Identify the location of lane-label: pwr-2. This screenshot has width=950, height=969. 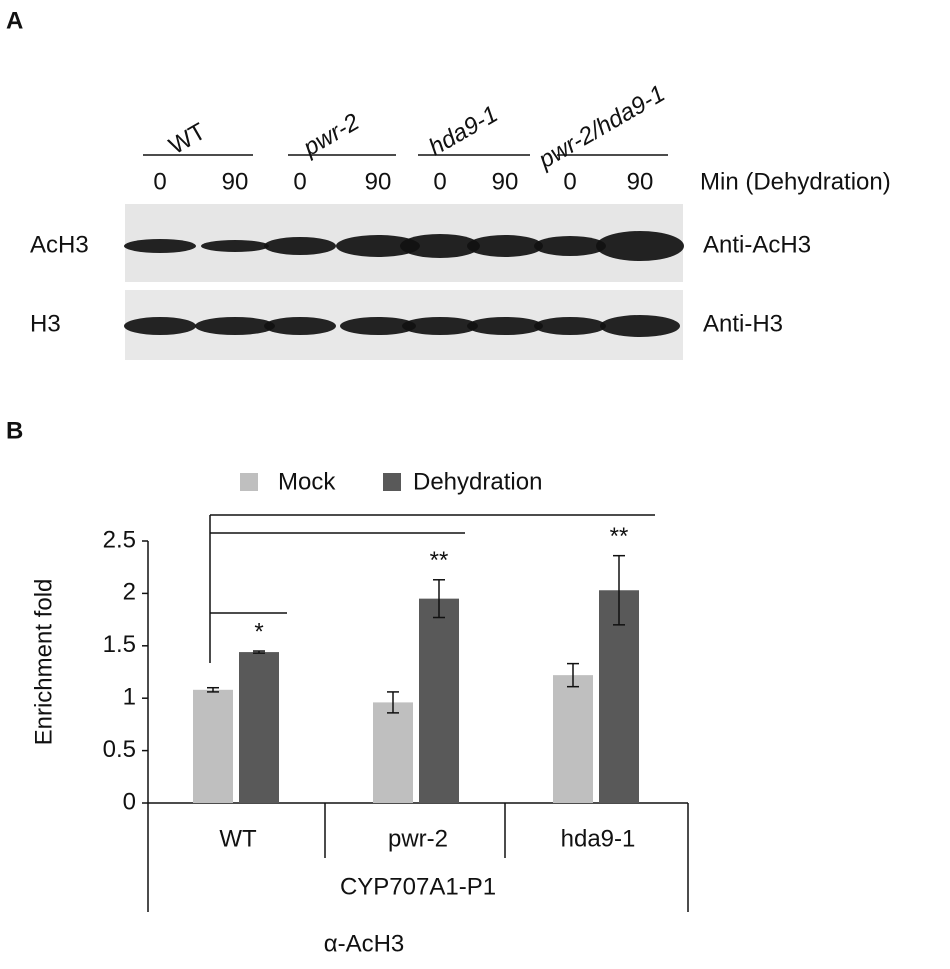
(331, 135).